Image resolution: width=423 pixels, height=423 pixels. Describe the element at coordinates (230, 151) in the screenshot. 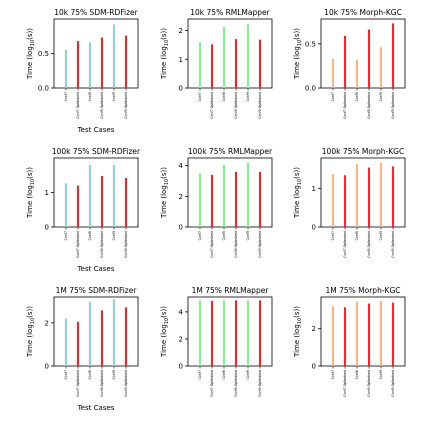

I see `subplot-title: 100k 75% RMLMapper` at that location.